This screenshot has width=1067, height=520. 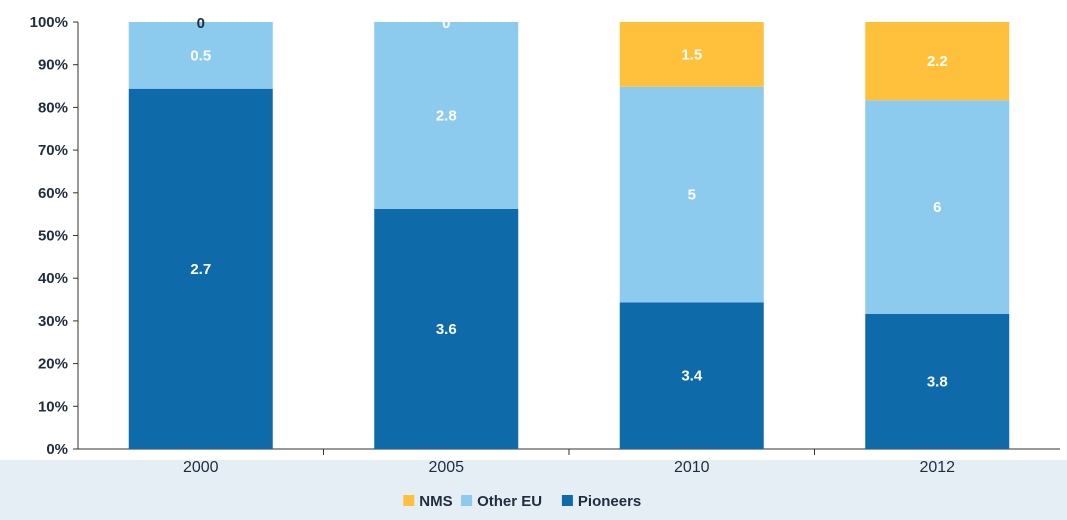 I want to click on data-label: 3.6, so click(x=446, y=329).